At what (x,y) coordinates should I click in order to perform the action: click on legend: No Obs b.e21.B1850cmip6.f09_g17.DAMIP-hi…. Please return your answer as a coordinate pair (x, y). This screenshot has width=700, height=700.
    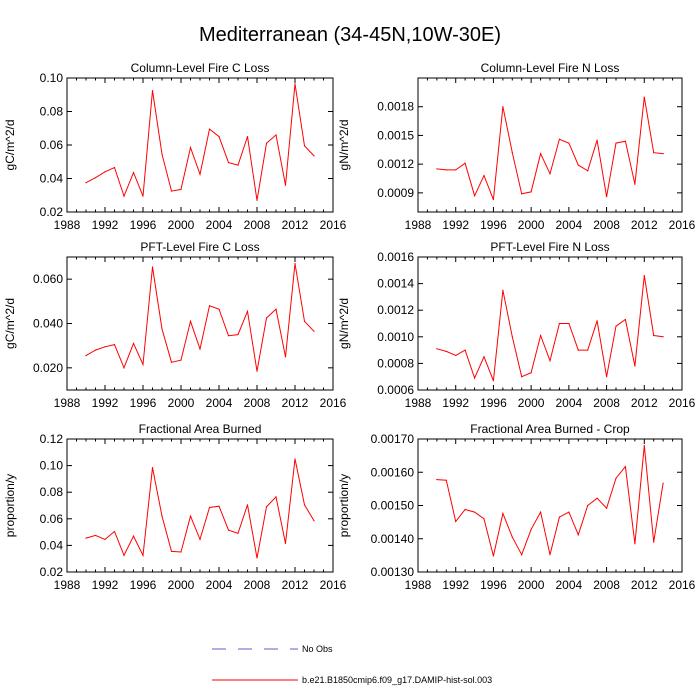
    Looking at the image, I should click on (352, 664).